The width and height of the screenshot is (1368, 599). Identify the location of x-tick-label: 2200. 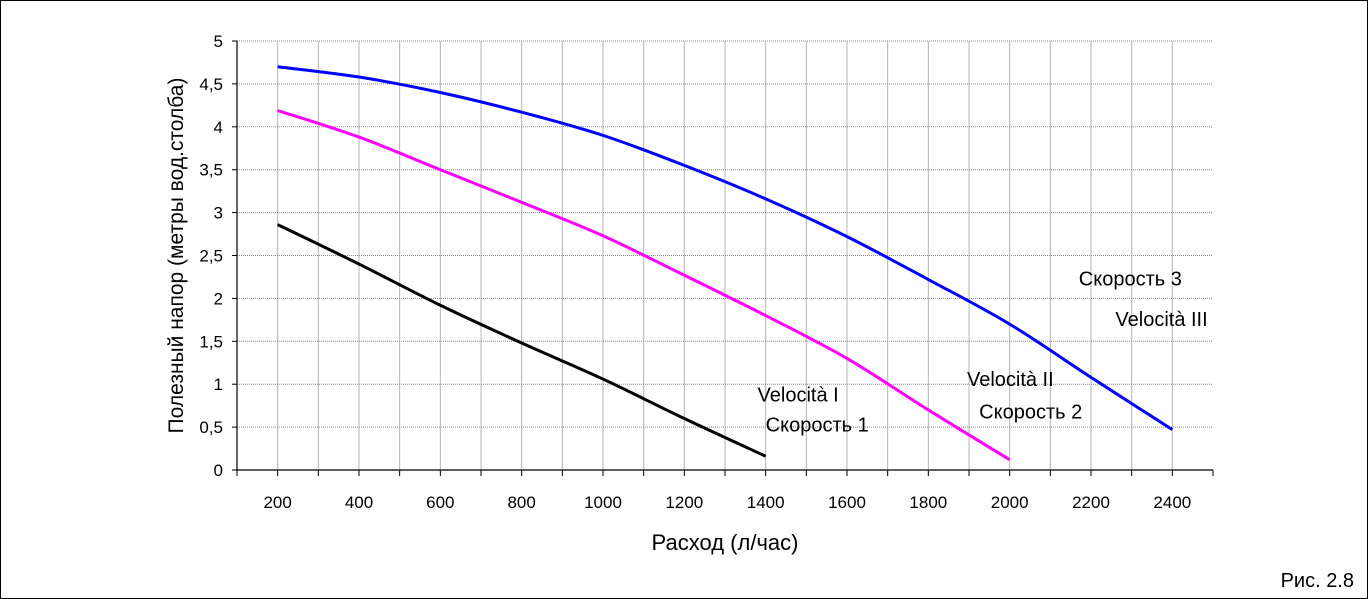
(1091, 502).